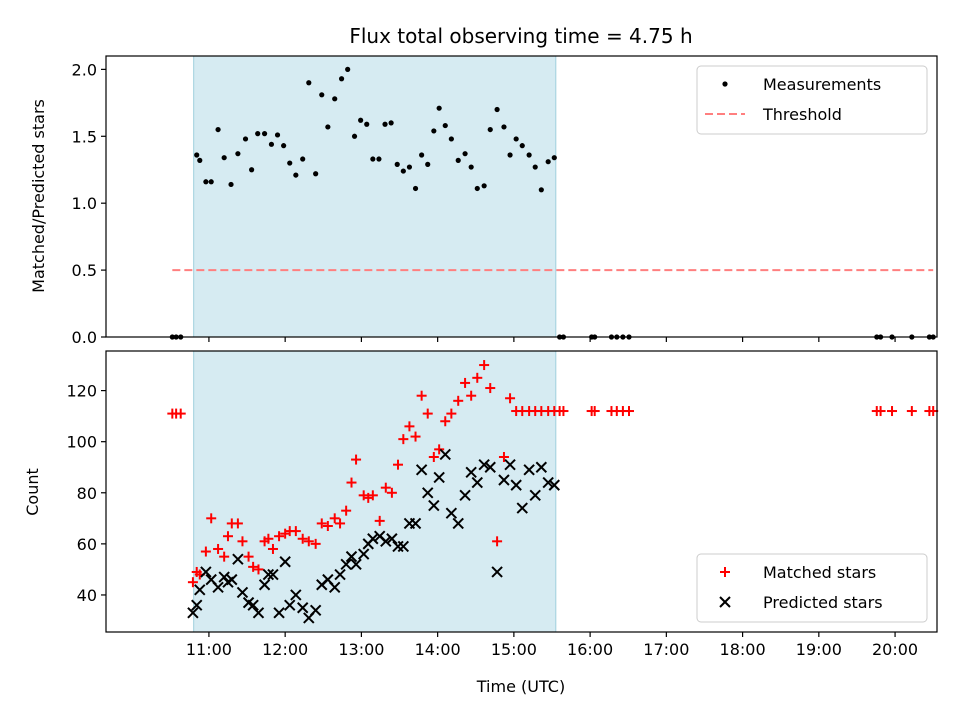  What do you see at coordinates (823, 602) in the screenshot?
I see `legend-entry-label: Predicted stars` at bounding box center [823, 602].